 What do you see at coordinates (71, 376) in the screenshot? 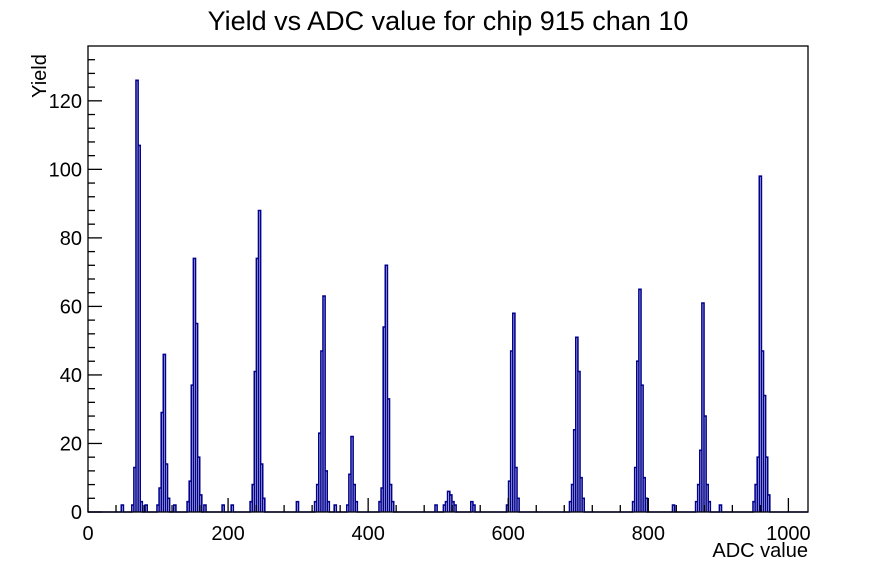
I see `y-tick-label: 40` at bounding box center [71, 376].